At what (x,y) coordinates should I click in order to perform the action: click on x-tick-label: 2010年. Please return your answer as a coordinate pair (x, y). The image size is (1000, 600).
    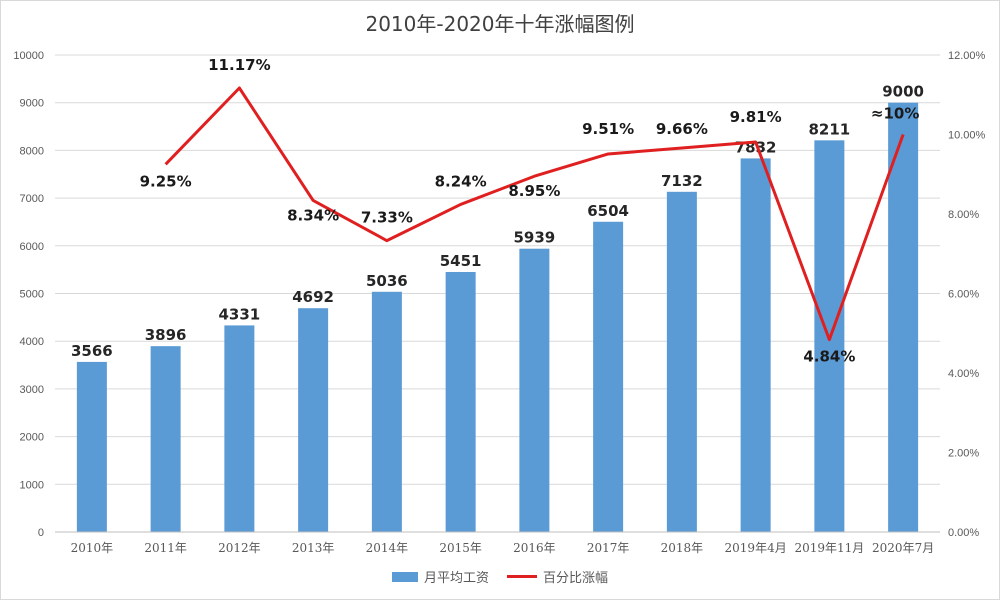
    Looking at the image, I should click on (92, 548).